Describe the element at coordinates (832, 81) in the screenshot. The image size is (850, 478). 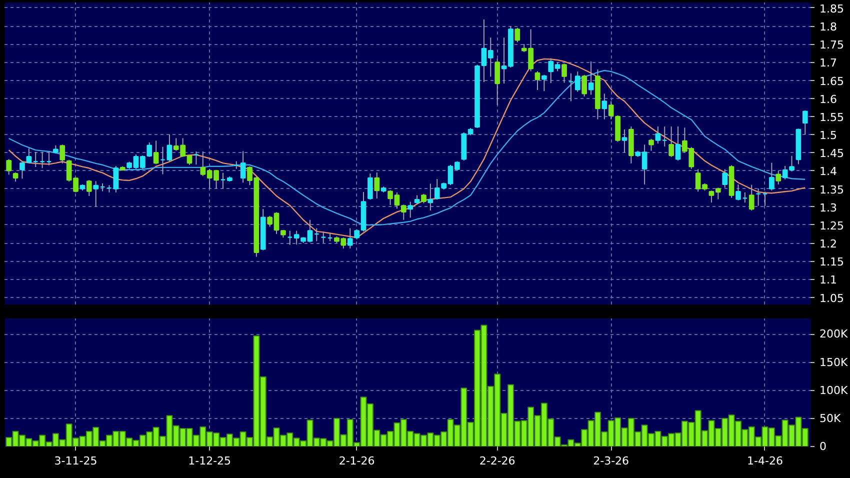
I see `y-tick-label: 1.65` at that location.